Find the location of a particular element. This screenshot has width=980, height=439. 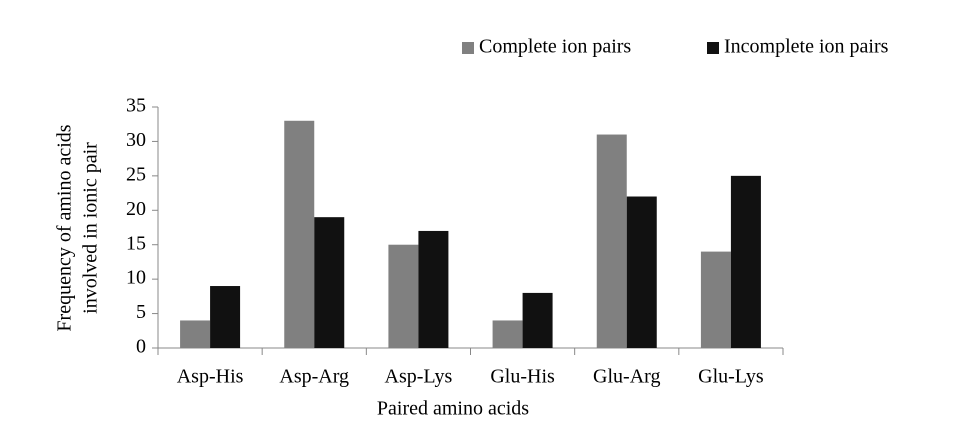

x-tick-label: Asp-His is located at coordinates (210, 377).